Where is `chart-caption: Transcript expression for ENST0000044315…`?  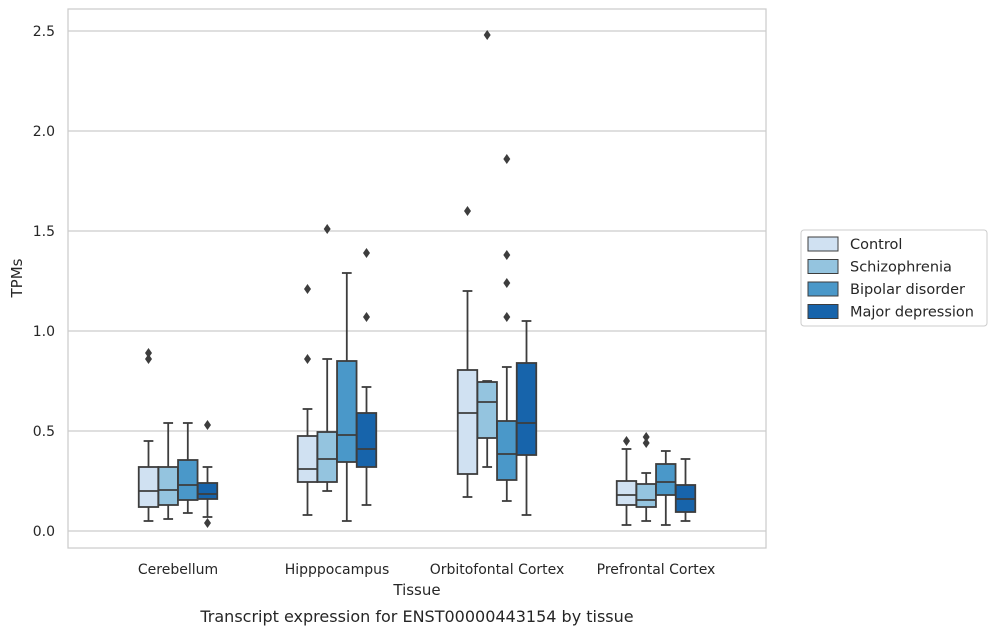 chart-caption: Transcript expression for ENST0000044315… is located at coordinates (416, 616).